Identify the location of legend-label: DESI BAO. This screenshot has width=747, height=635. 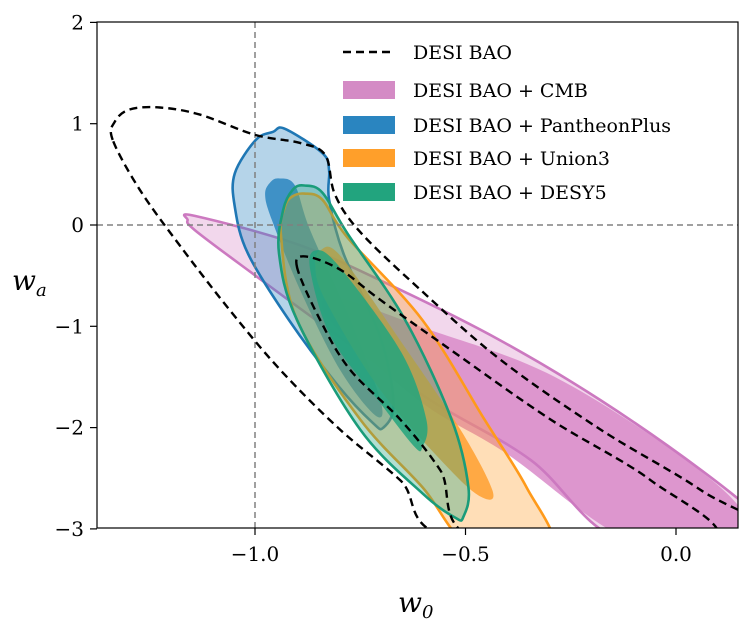
(462, 53).